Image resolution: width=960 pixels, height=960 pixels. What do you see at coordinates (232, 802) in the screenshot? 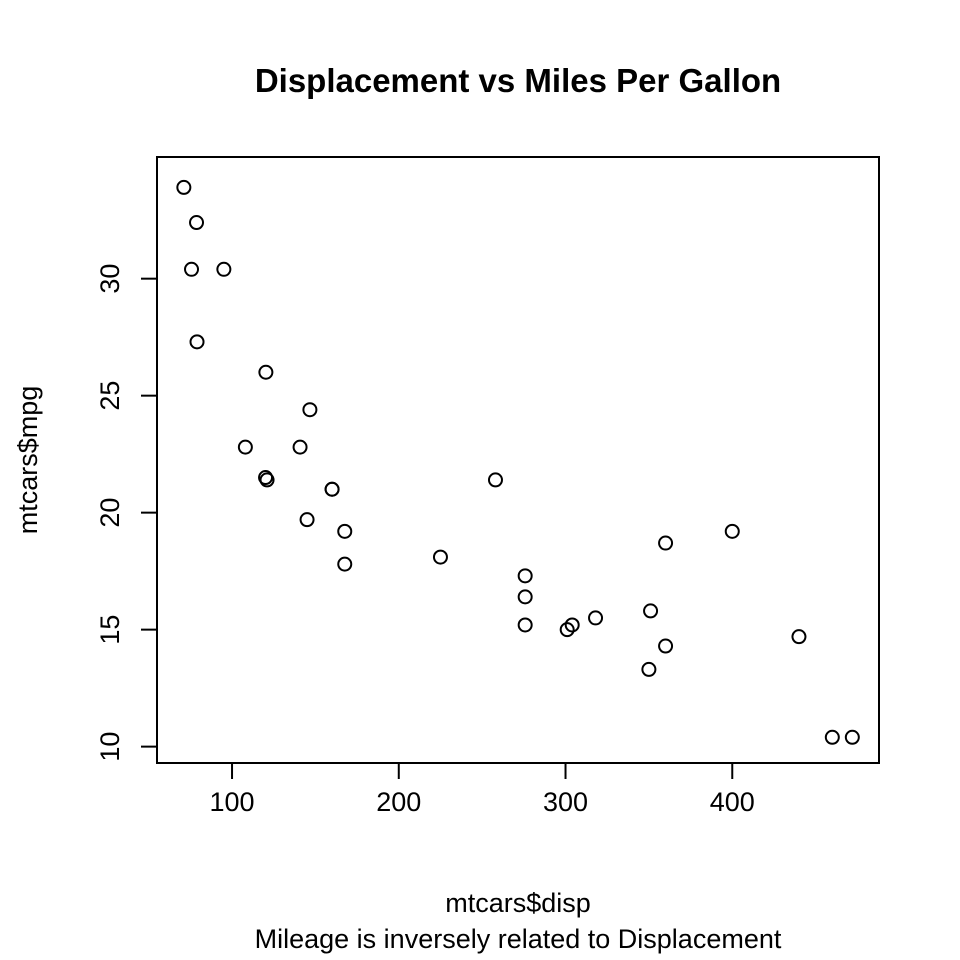
I see `x-tick-label: 100` at bounding box center [232, 802].